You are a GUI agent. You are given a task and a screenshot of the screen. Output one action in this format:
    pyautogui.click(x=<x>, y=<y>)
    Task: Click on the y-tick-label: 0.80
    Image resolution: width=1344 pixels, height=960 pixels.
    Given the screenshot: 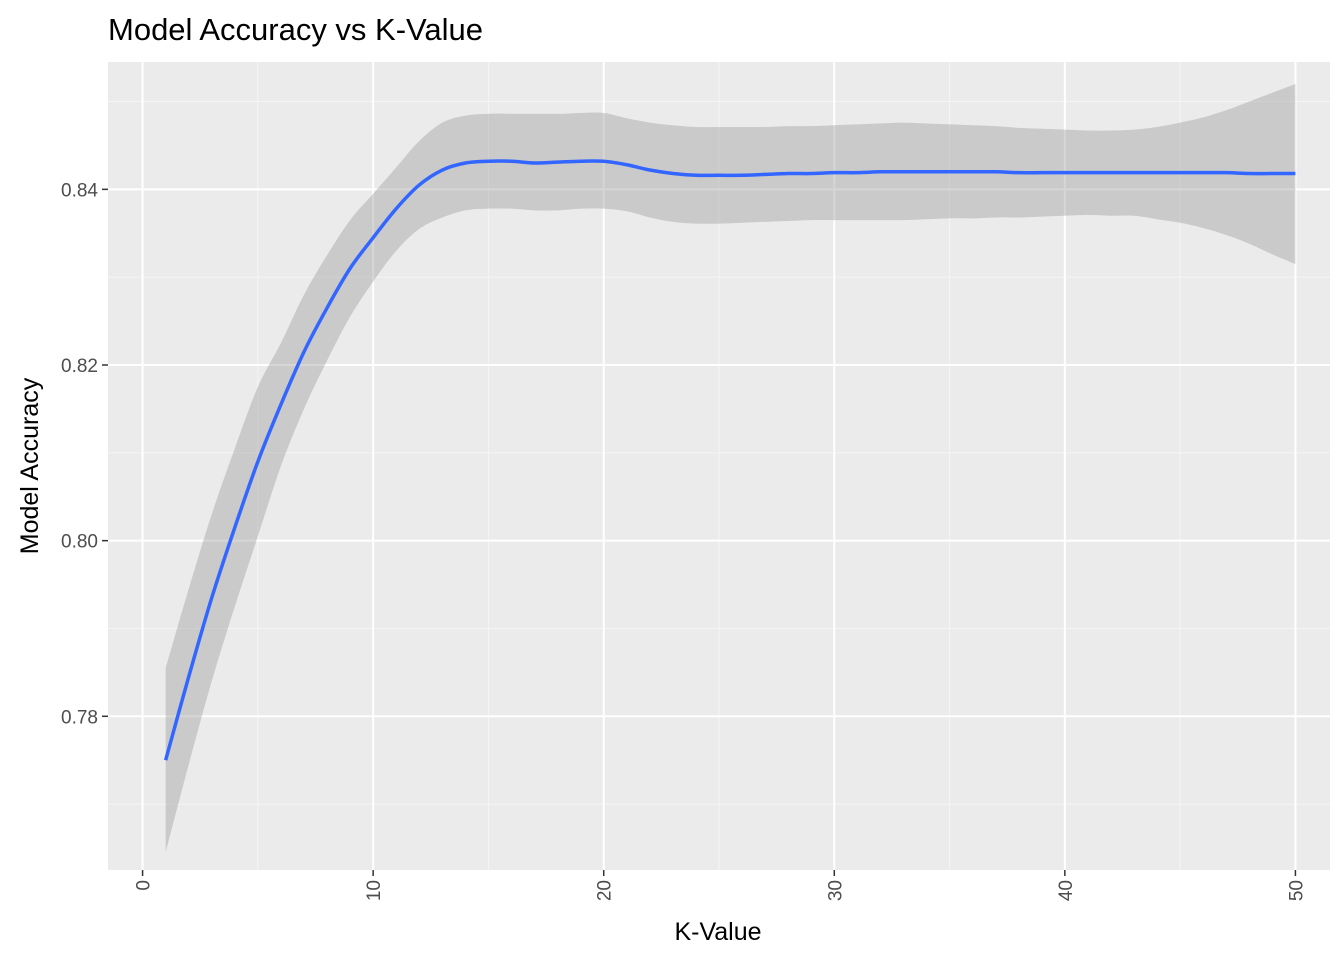 What is the action you would take?
    pyautogui.click(x=79, y=542)
    